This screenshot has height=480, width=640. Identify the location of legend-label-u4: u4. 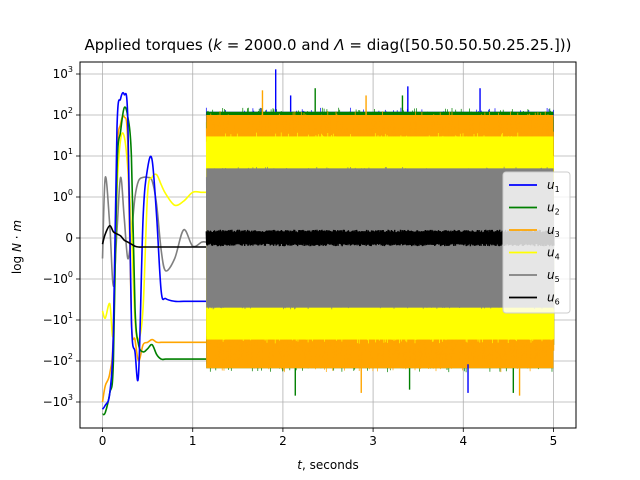
(553, 254).